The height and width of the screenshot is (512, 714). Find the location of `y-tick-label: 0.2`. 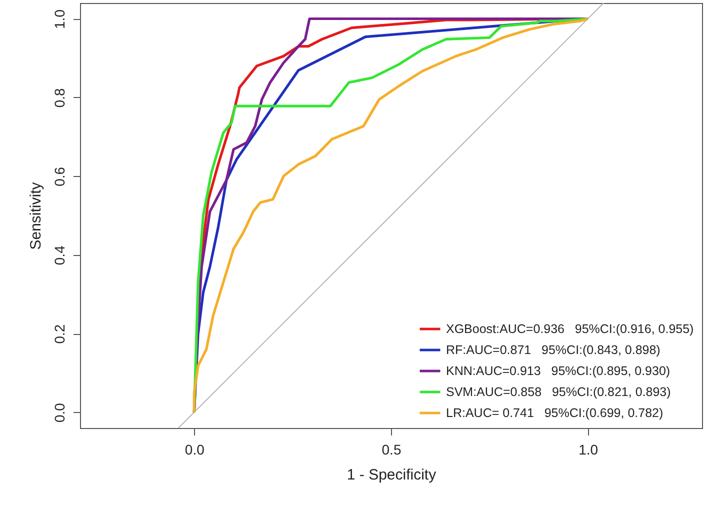

y-tick-label: 0.2 is located at coordinates (60, 334).